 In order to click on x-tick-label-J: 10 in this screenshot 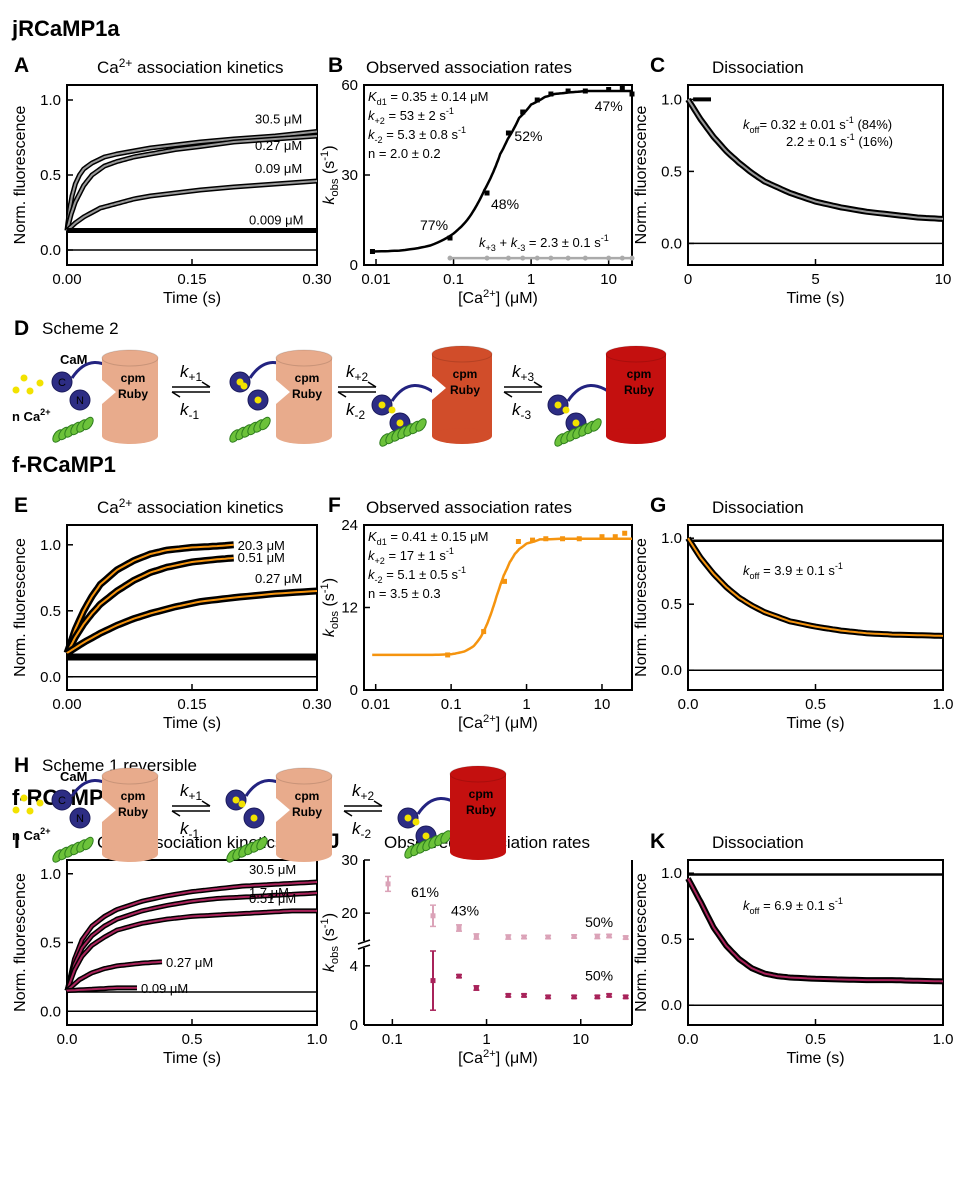, I will do `click(580, 1039)`.